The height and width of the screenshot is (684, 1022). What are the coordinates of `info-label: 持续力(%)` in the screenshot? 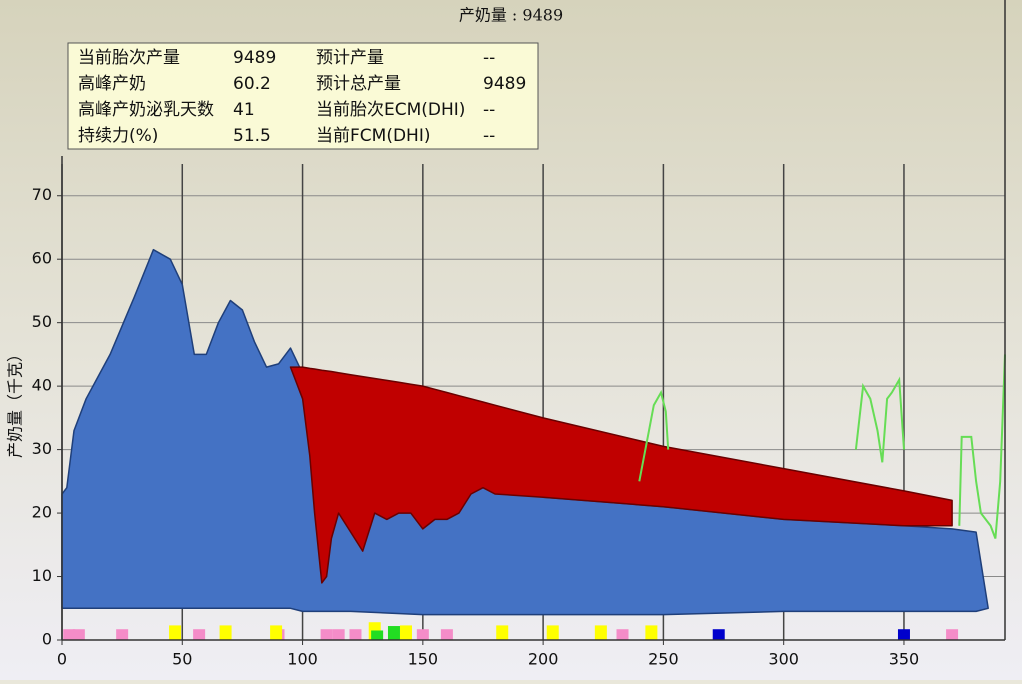 It's located at (118, 136).